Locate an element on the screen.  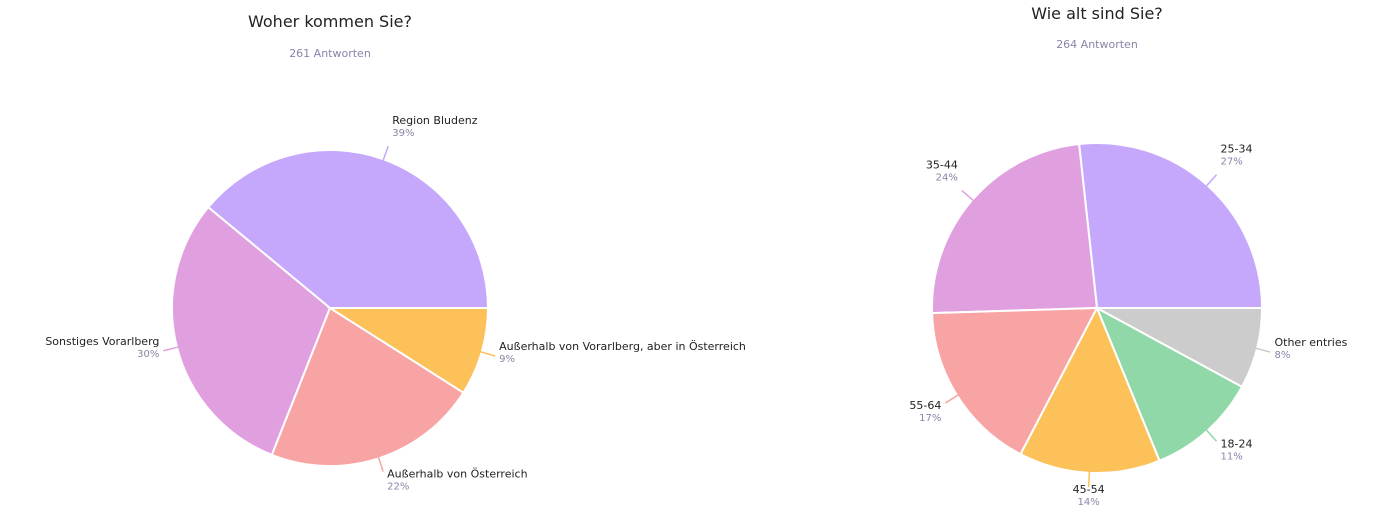
slice-label: 45-54 is located at coordinates (1089, 489).